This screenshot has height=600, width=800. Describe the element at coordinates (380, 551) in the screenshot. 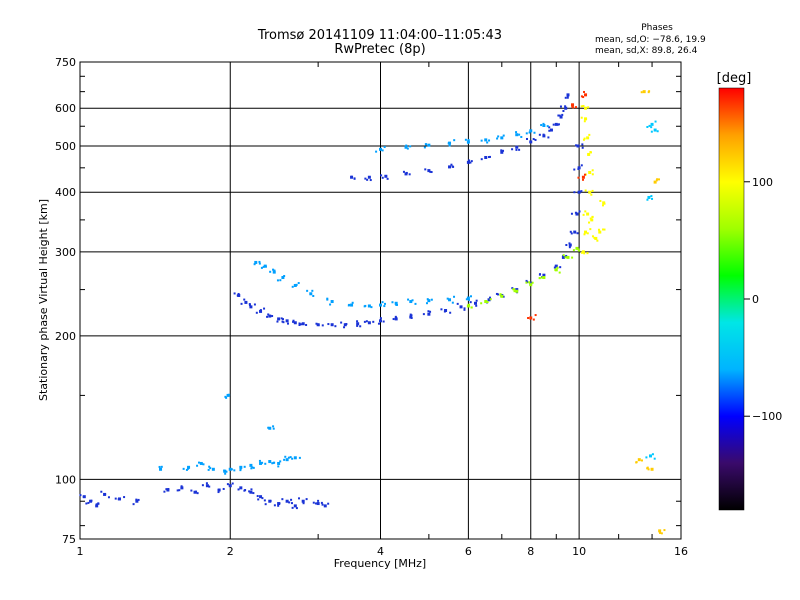

I see `x-tick-label: 4` at that location.